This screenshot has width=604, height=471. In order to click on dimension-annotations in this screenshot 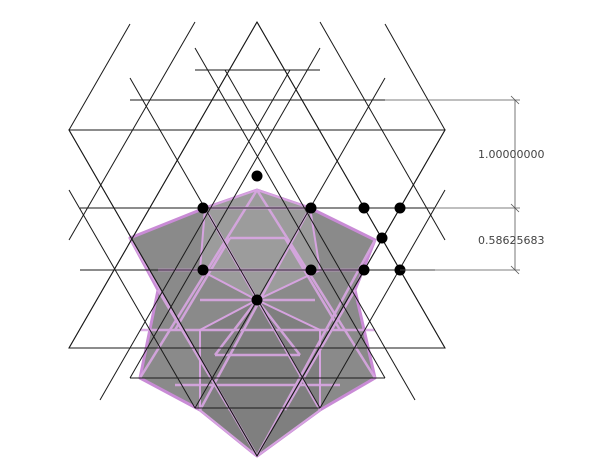, I will do `click(452, 185)`.